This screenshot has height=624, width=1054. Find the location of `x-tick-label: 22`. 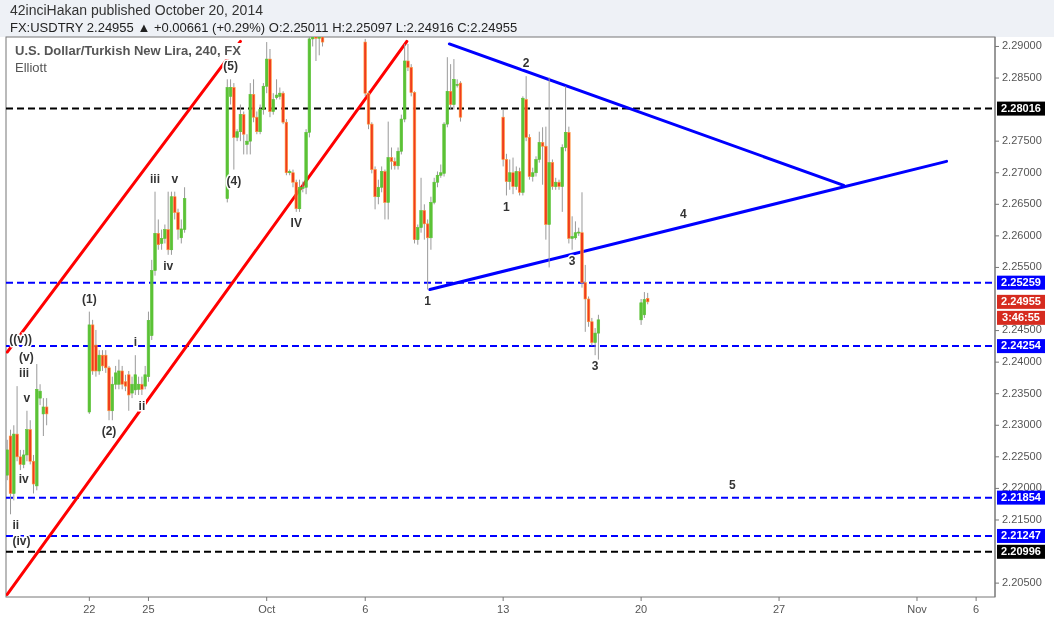

x-tick-label: 22 is located at coordinates (89, 609).